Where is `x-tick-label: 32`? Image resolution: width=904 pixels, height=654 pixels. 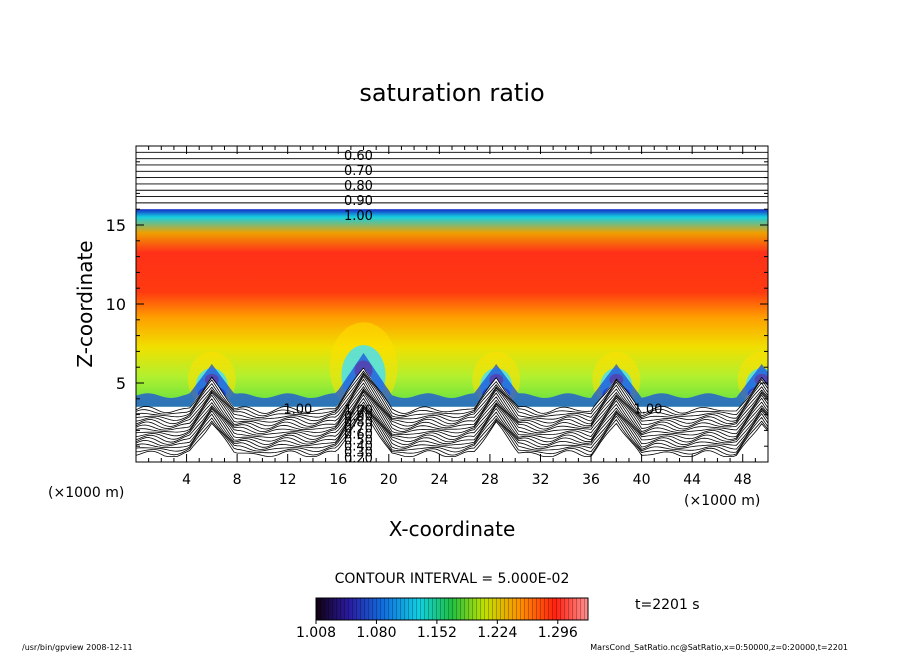 x-tick-label: 32 is located at coordinates (541, 480).